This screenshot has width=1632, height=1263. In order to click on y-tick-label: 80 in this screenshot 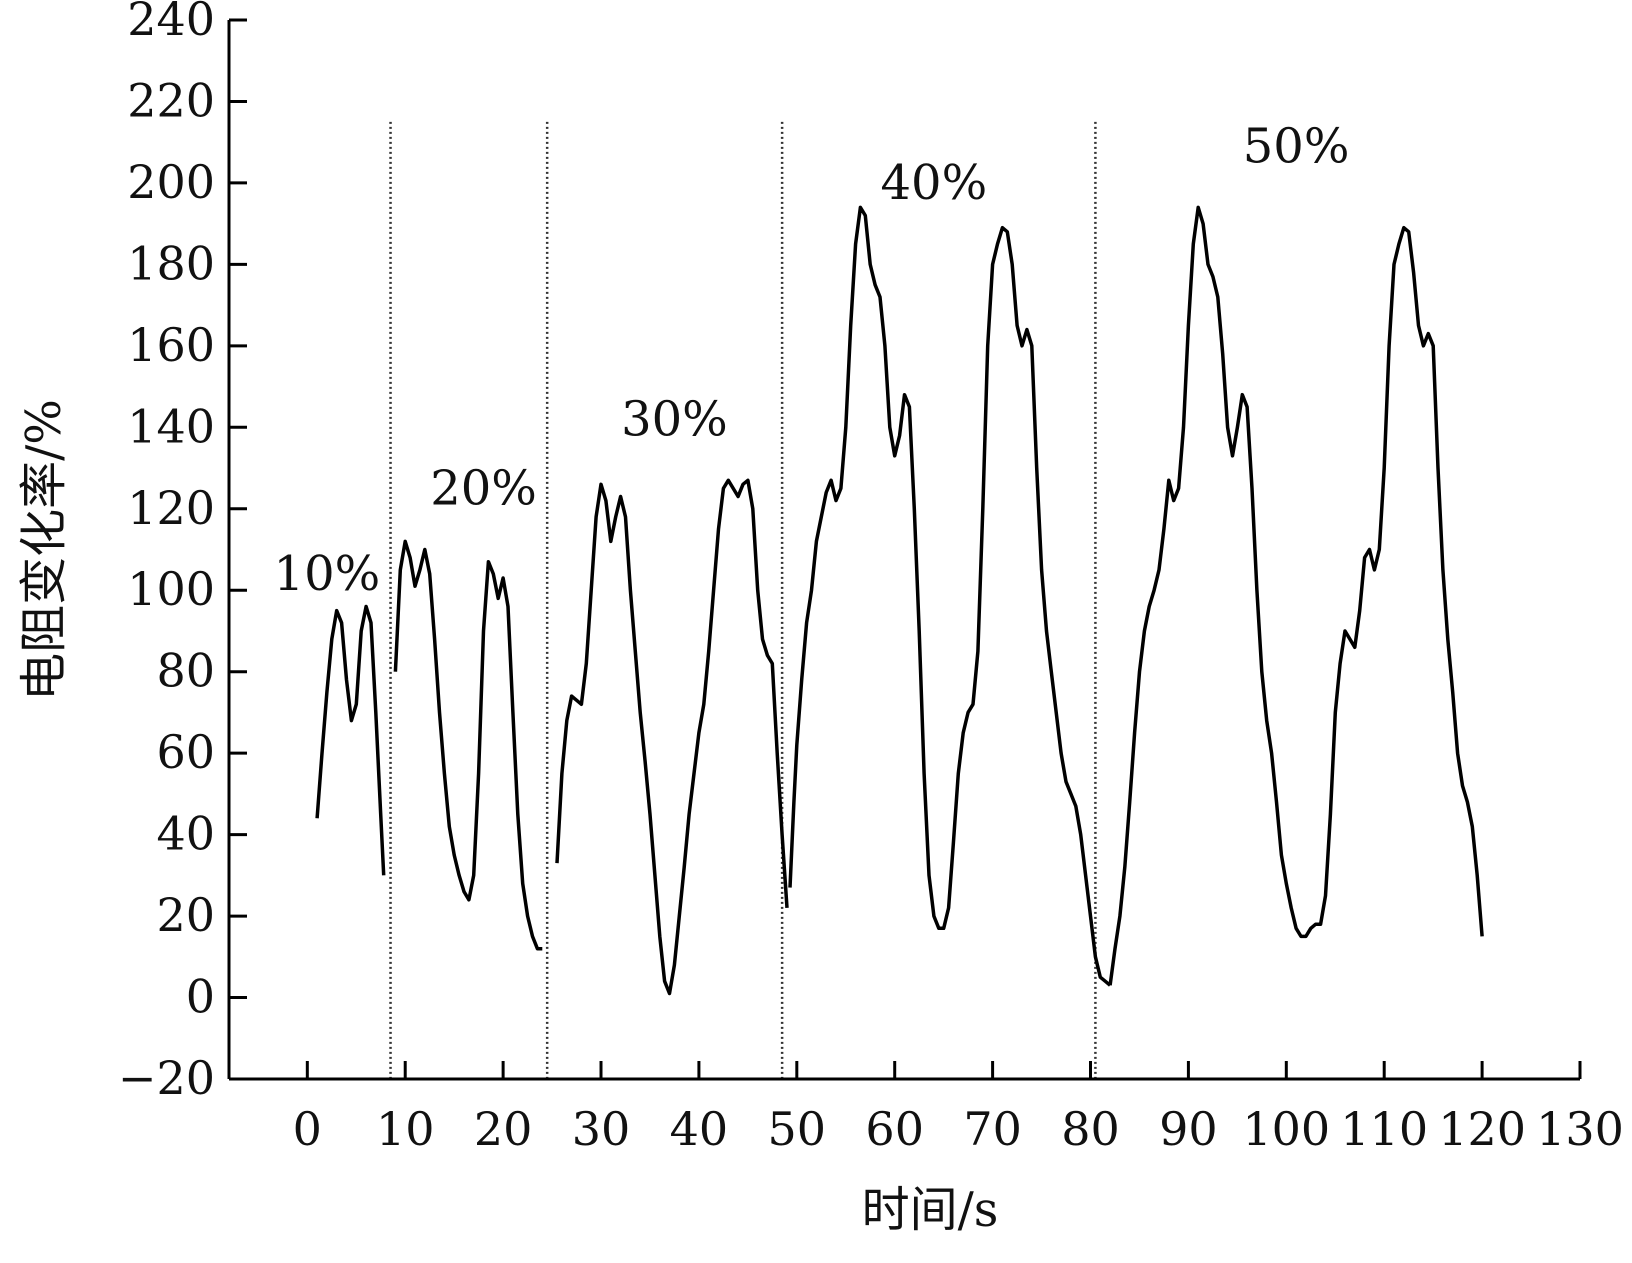, I will do `click(185, 671)`.